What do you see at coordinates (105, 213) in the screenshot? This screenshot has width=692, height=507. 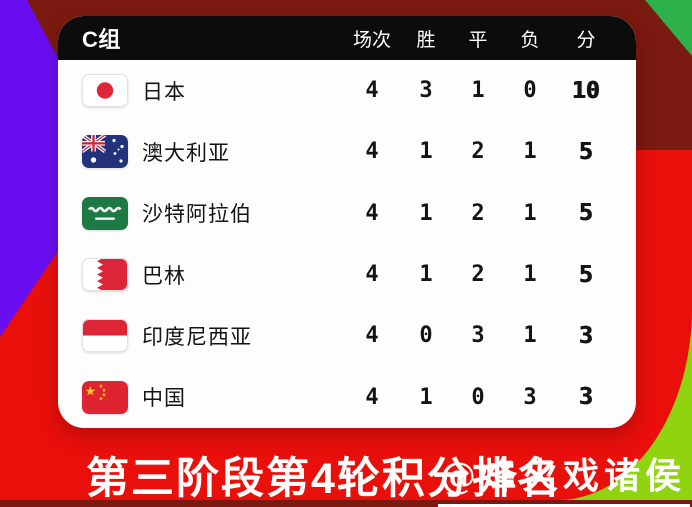 I see `flag-saudi-arabia-icon` at bounding box center [105, 213].